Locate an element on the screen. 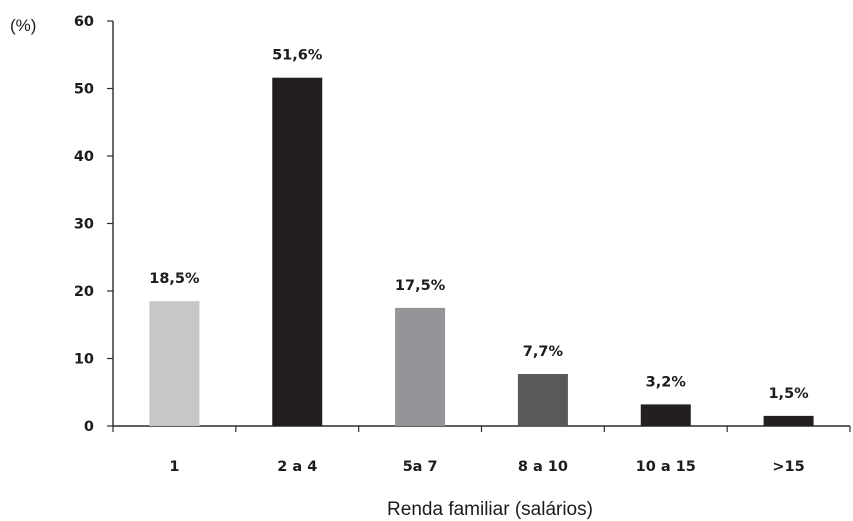 The width and height of the screenshot is (853, 521). data-label: 51,6% is located at coordinates (297, 56).